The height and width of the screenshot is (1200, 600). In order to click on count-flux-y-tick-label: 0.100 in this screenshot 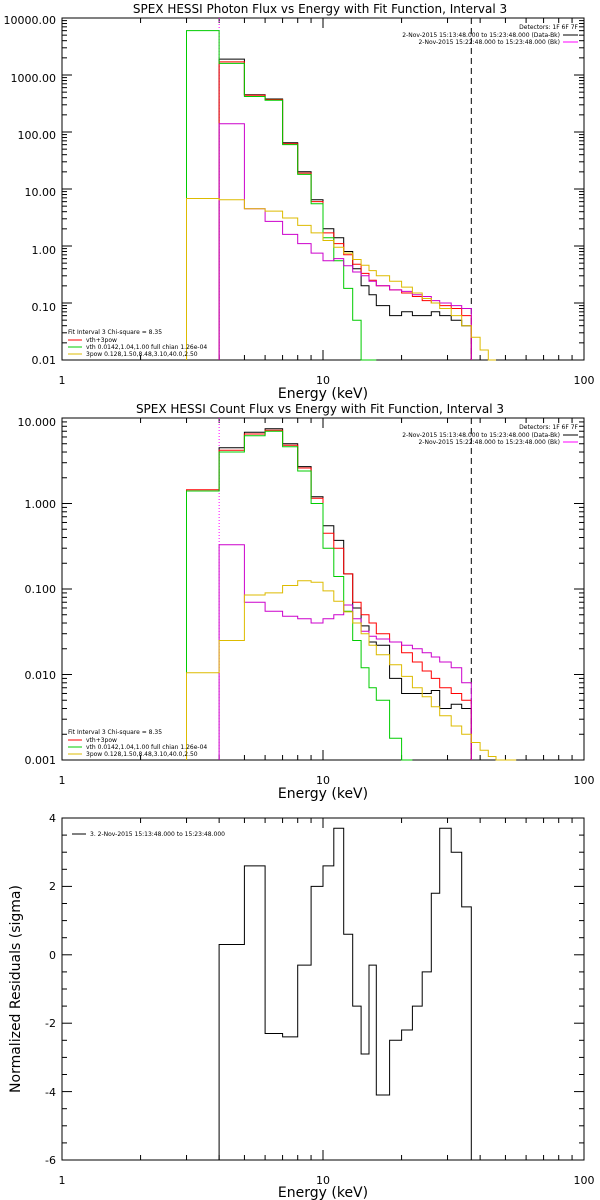, I will do `click(41, 589)`.